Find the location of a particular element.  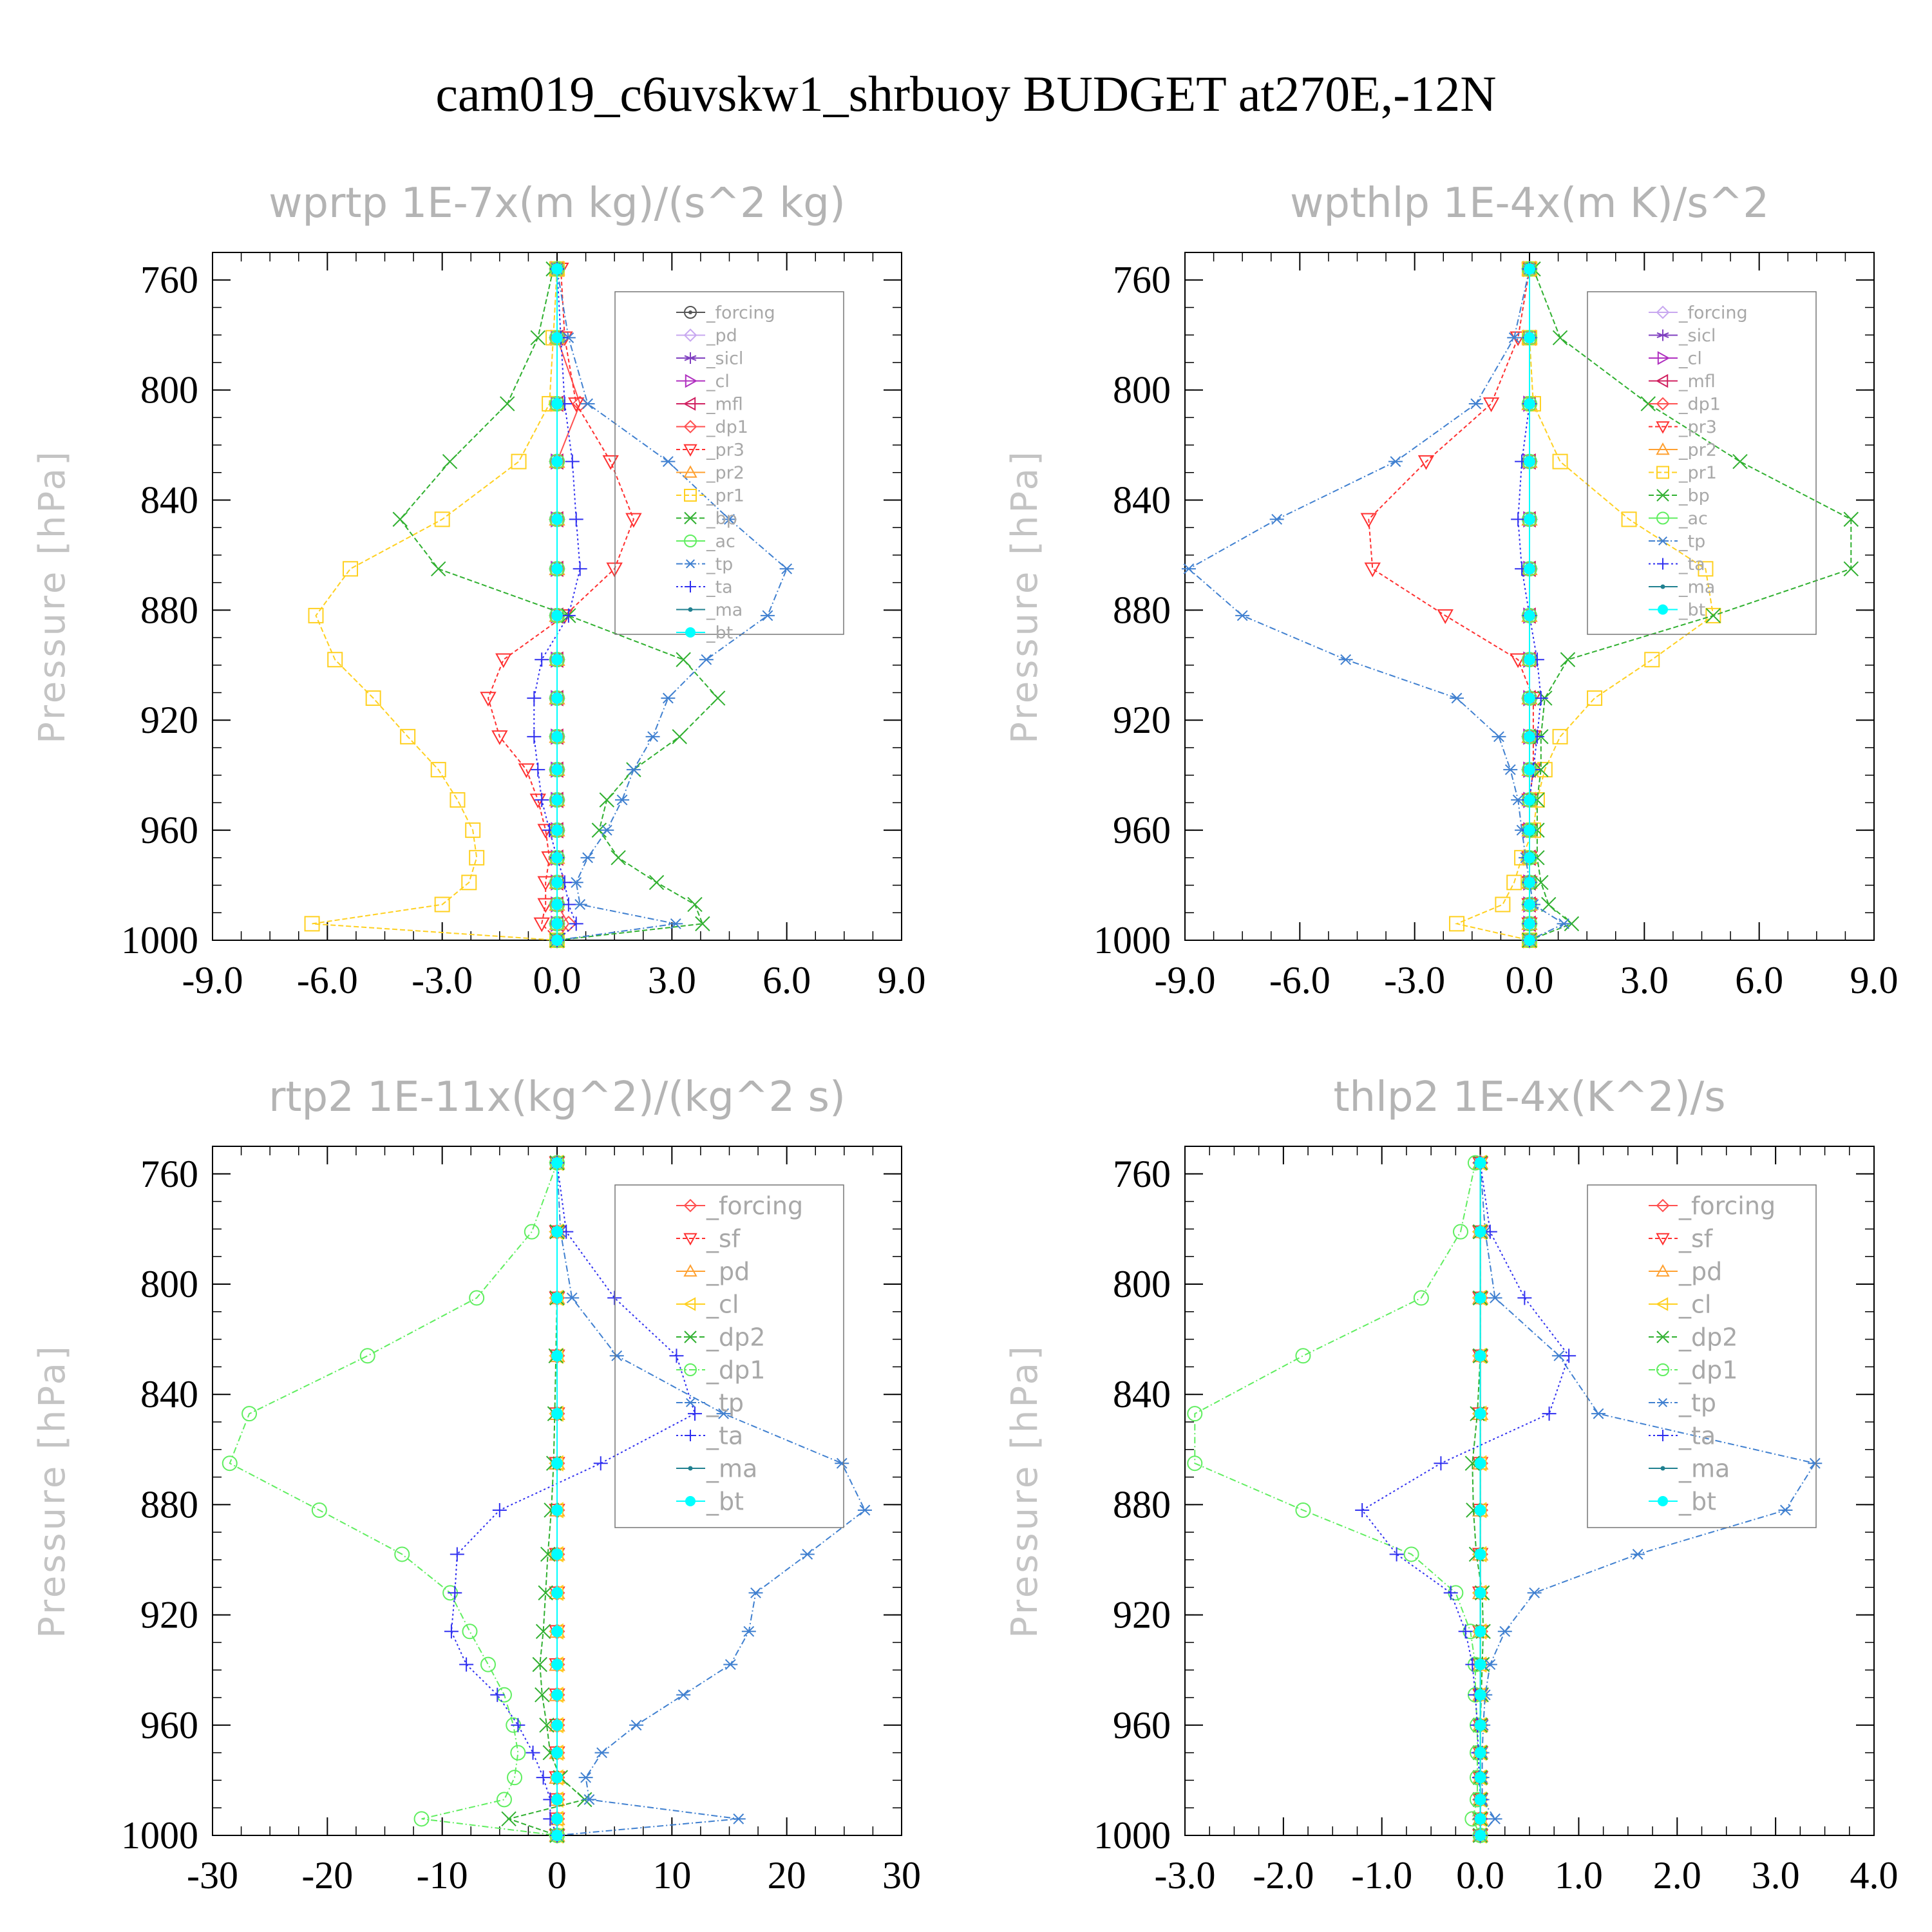

y-tick-label: 880 is located at coordinates (1142, 610).